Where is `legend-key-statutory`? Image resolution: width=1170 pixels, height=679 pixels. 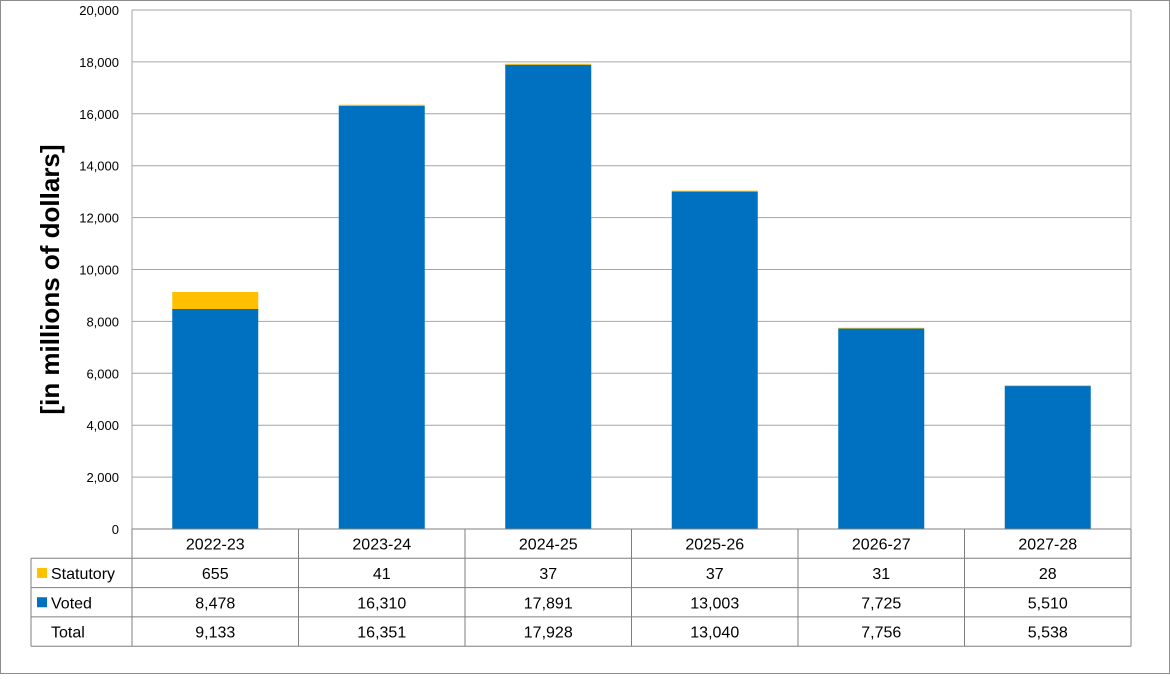 legend-key-statutory is located at coordinates (42, 572).